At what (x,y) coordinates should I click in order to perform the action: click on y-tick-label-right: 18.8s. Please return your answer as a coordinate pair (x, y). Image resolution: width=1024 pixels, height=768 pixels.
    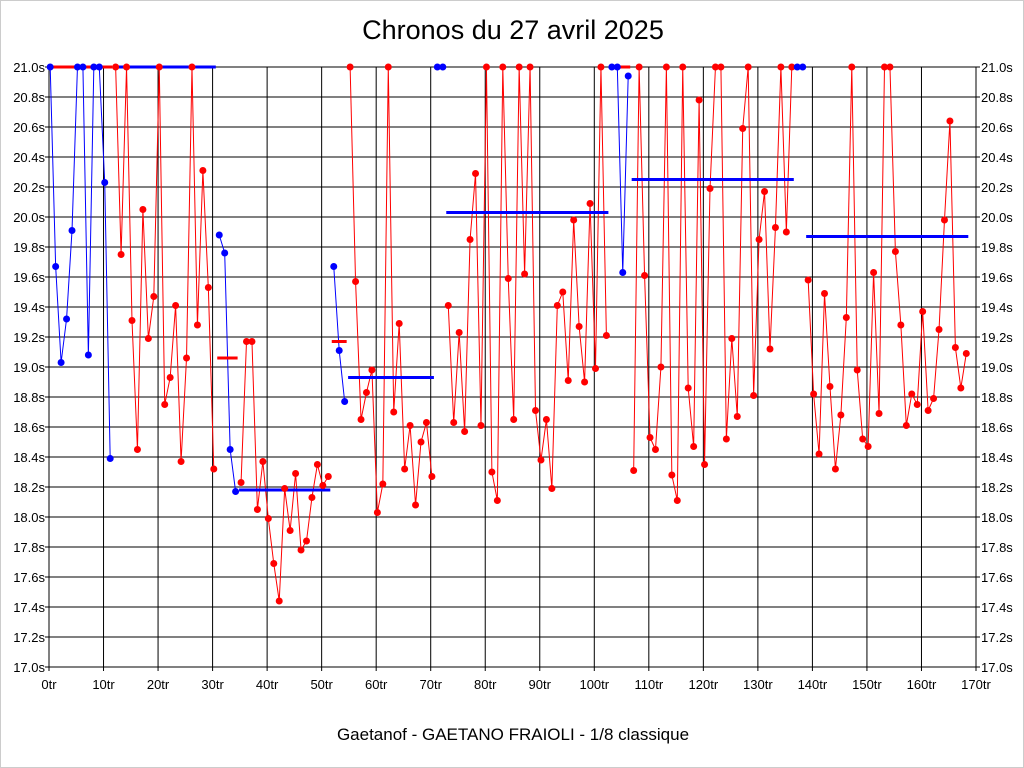
    Looking at the image, I should click on (997, 397).